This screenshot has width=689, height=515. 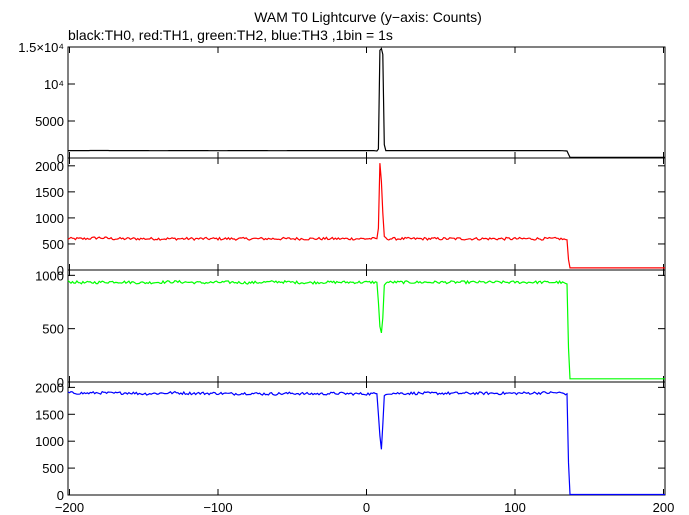 I want to click on x-axis: −200 −100 0 100 200, so click(x=365, y=507).